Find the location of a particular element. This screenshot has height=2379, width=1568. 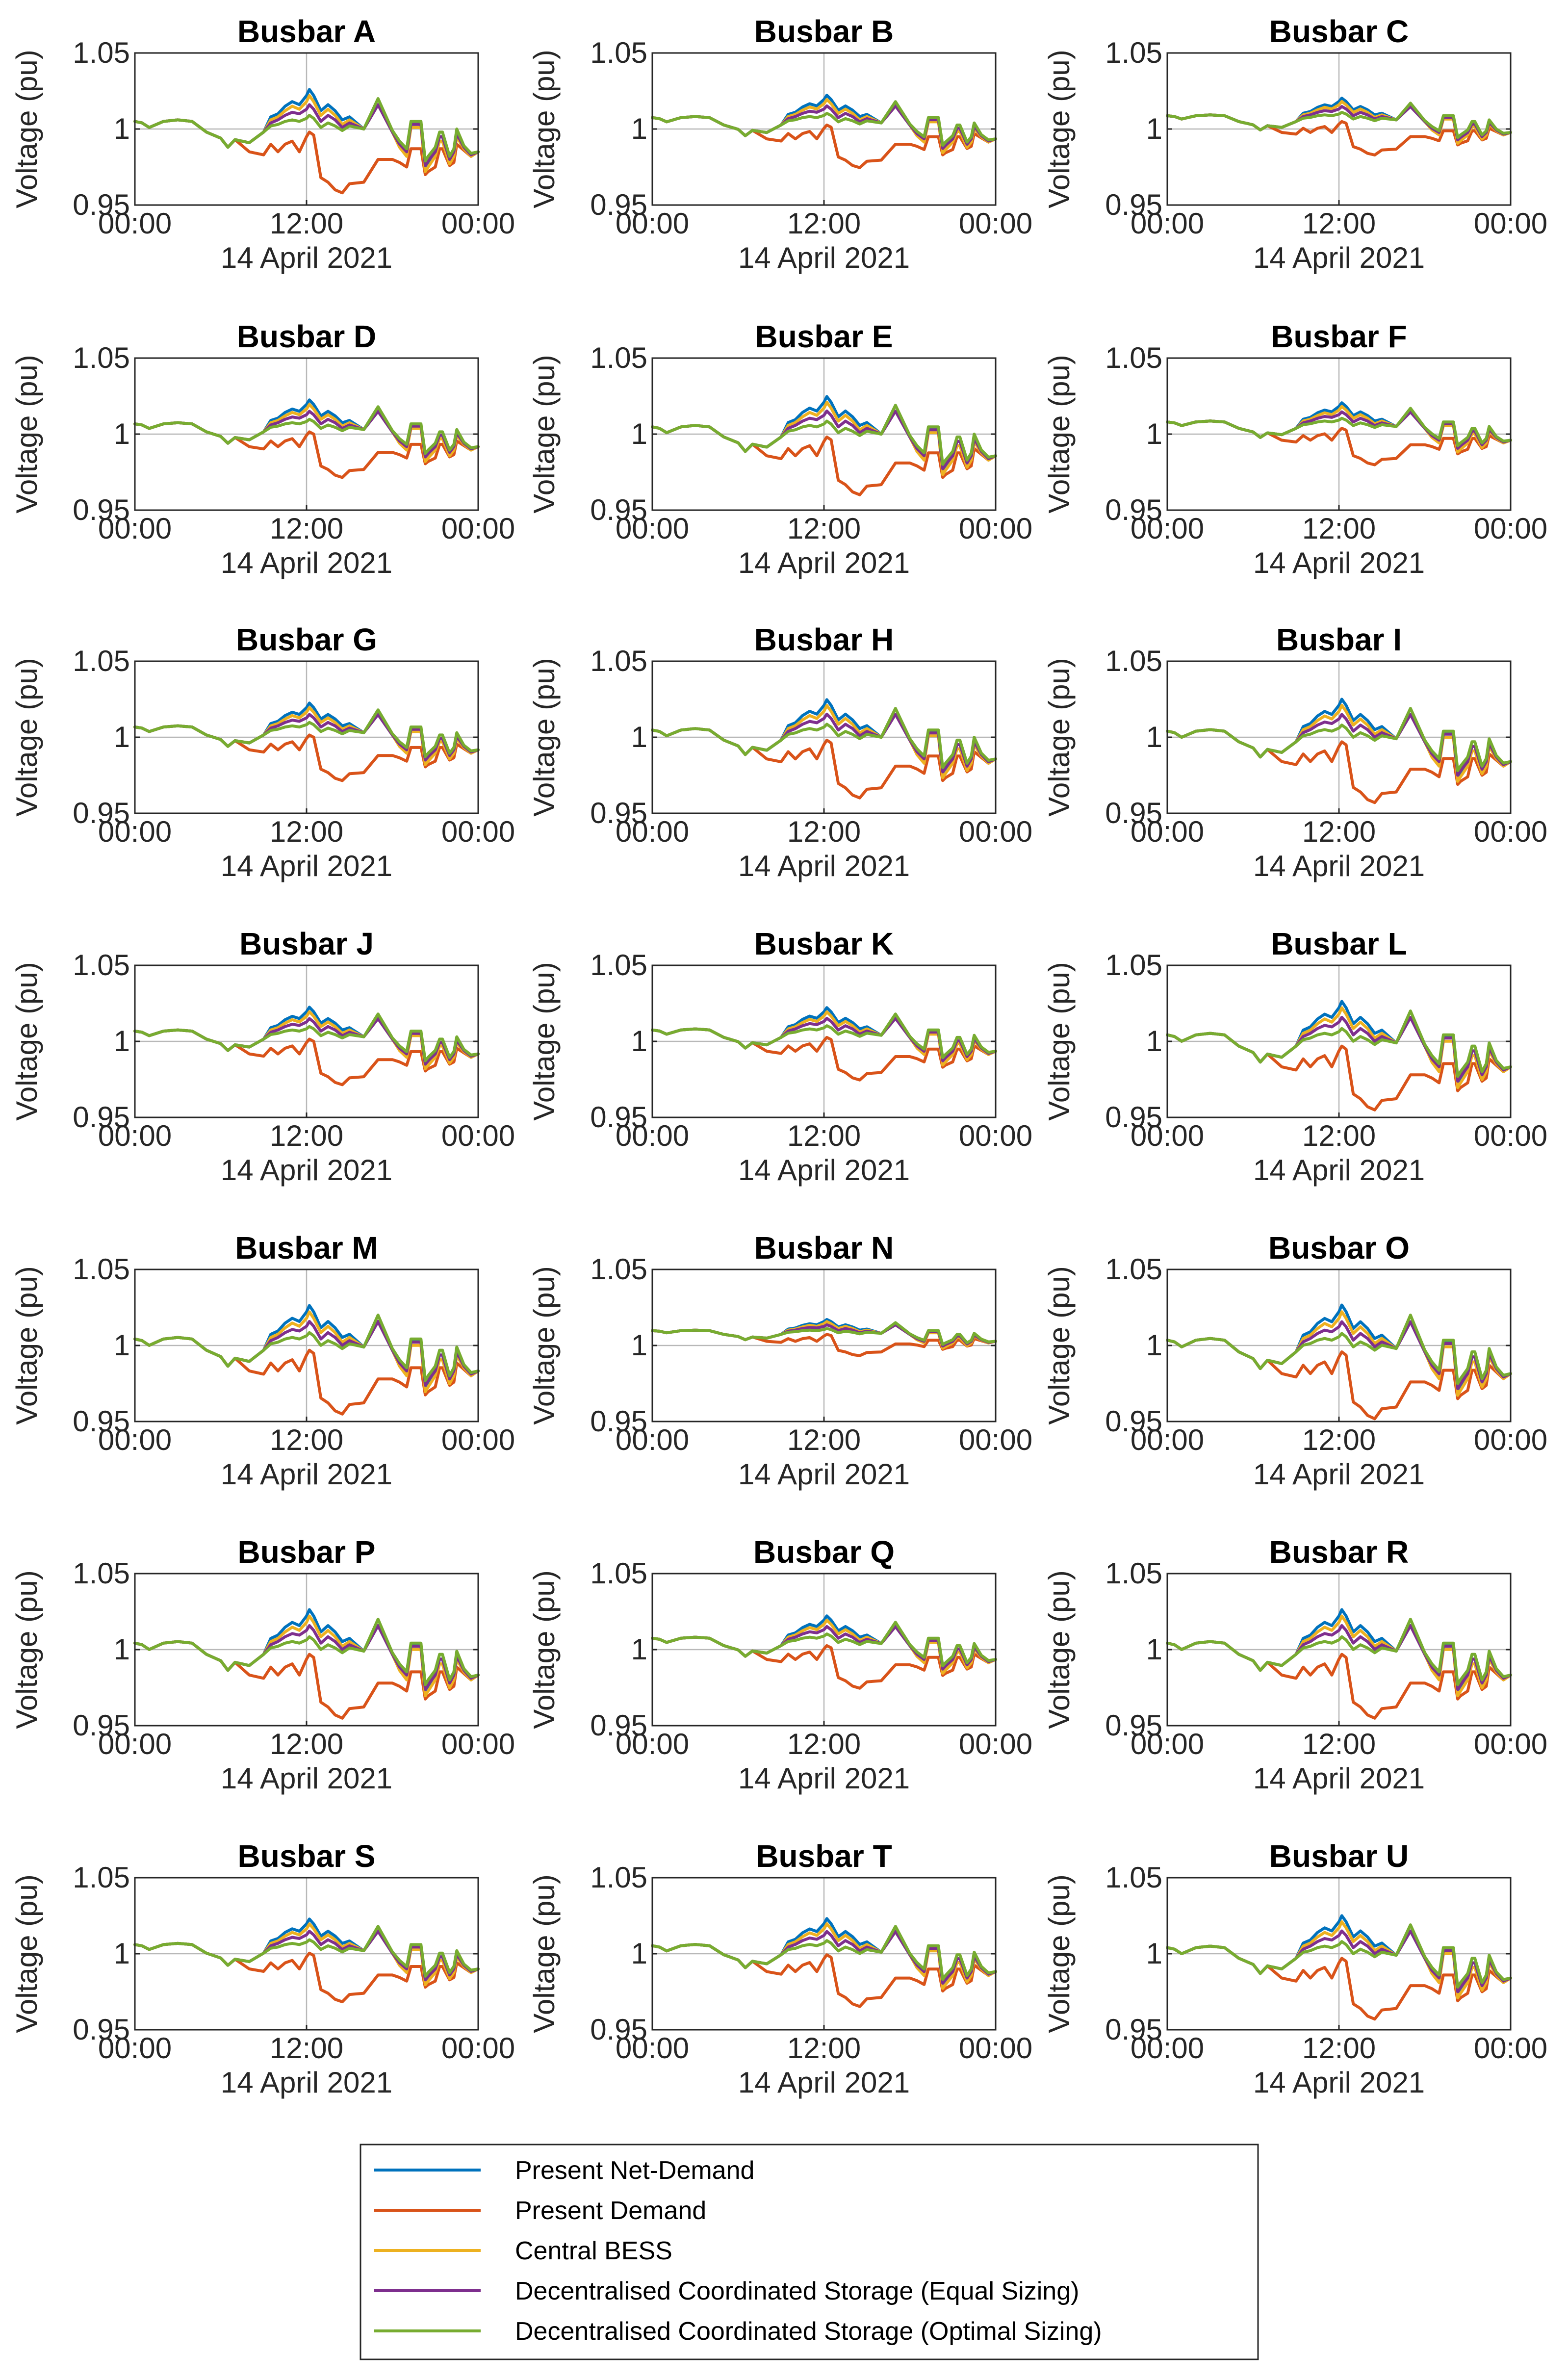

panel-title: Busbar K is located at coordinates (824, 943).